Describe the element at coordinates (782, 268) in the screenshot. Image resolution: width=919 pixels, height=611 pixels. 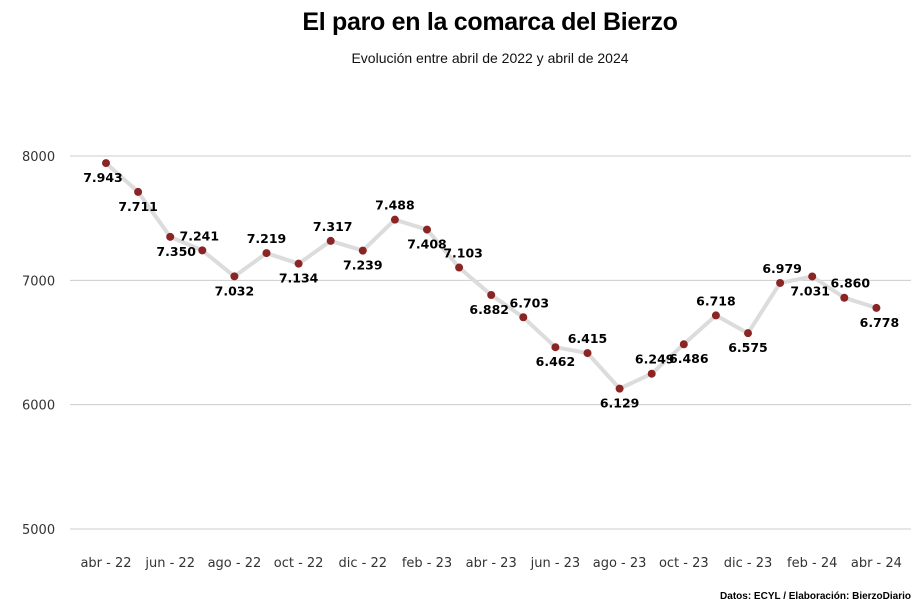
I see `data-label: 6.979` at that location.